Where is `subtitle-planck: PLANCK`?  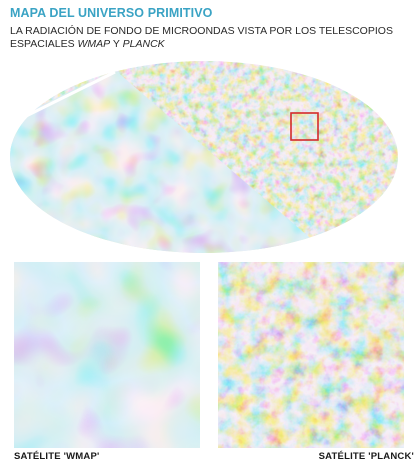
subtitle-planck: PLANCK is located at coordinates (143, 44).